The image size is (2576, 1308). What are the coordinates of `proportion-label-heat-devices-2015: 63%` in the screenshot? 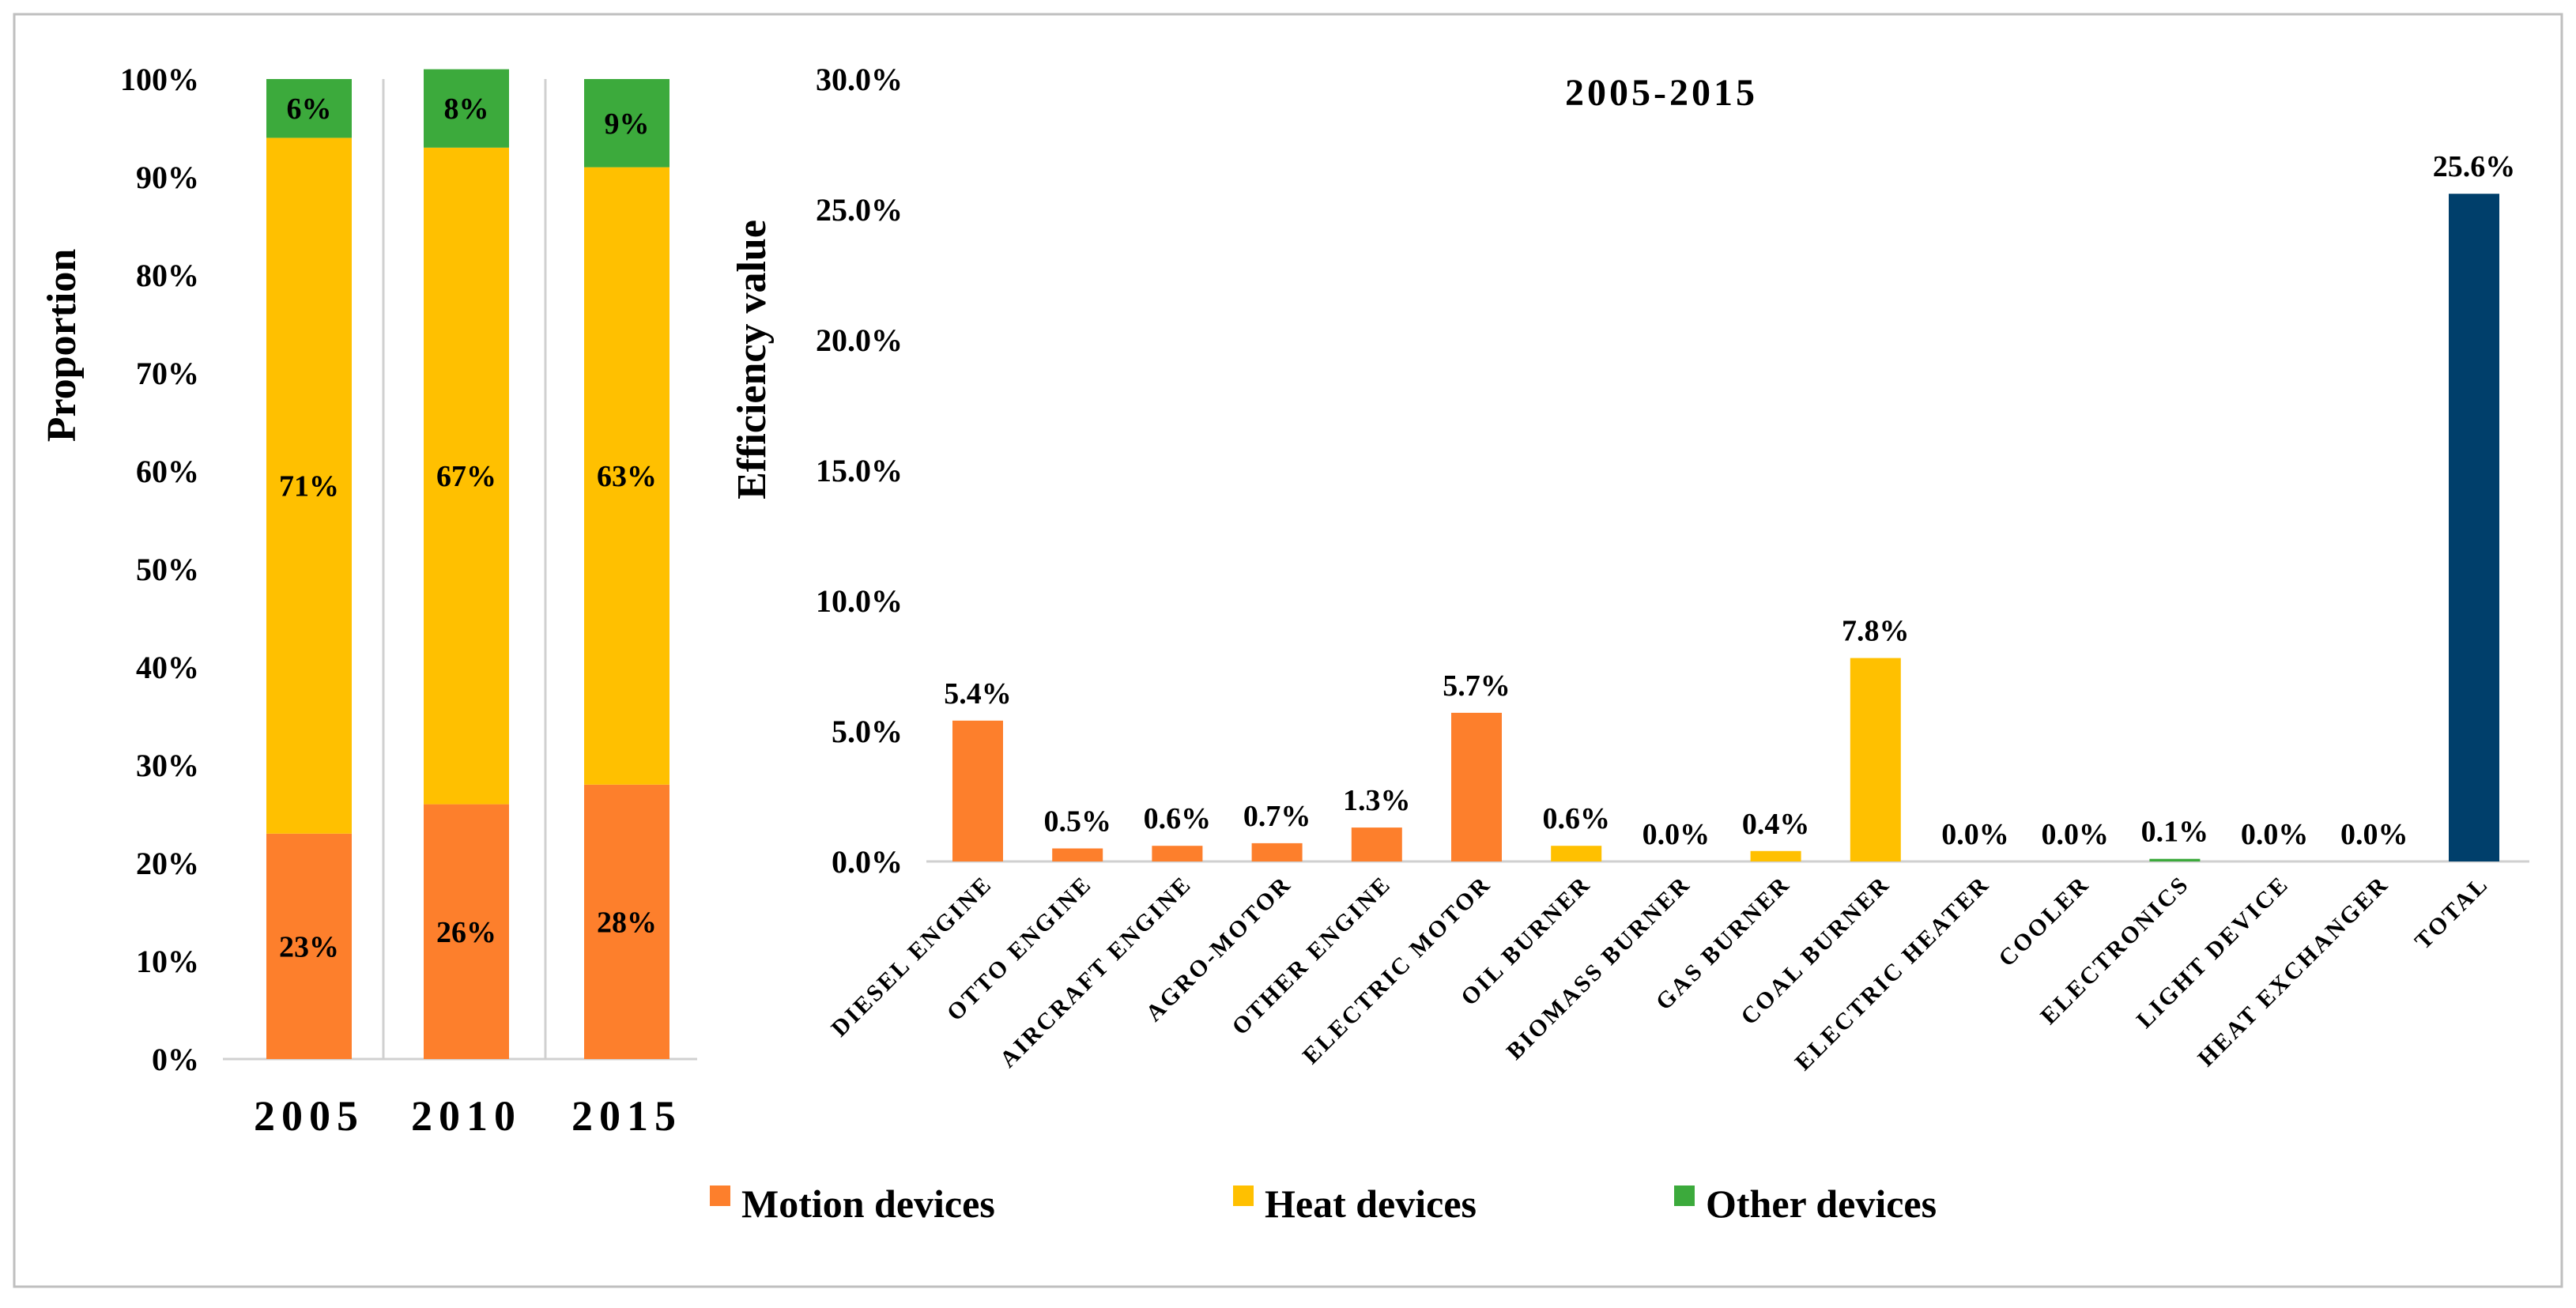 It's located at (627, 476).